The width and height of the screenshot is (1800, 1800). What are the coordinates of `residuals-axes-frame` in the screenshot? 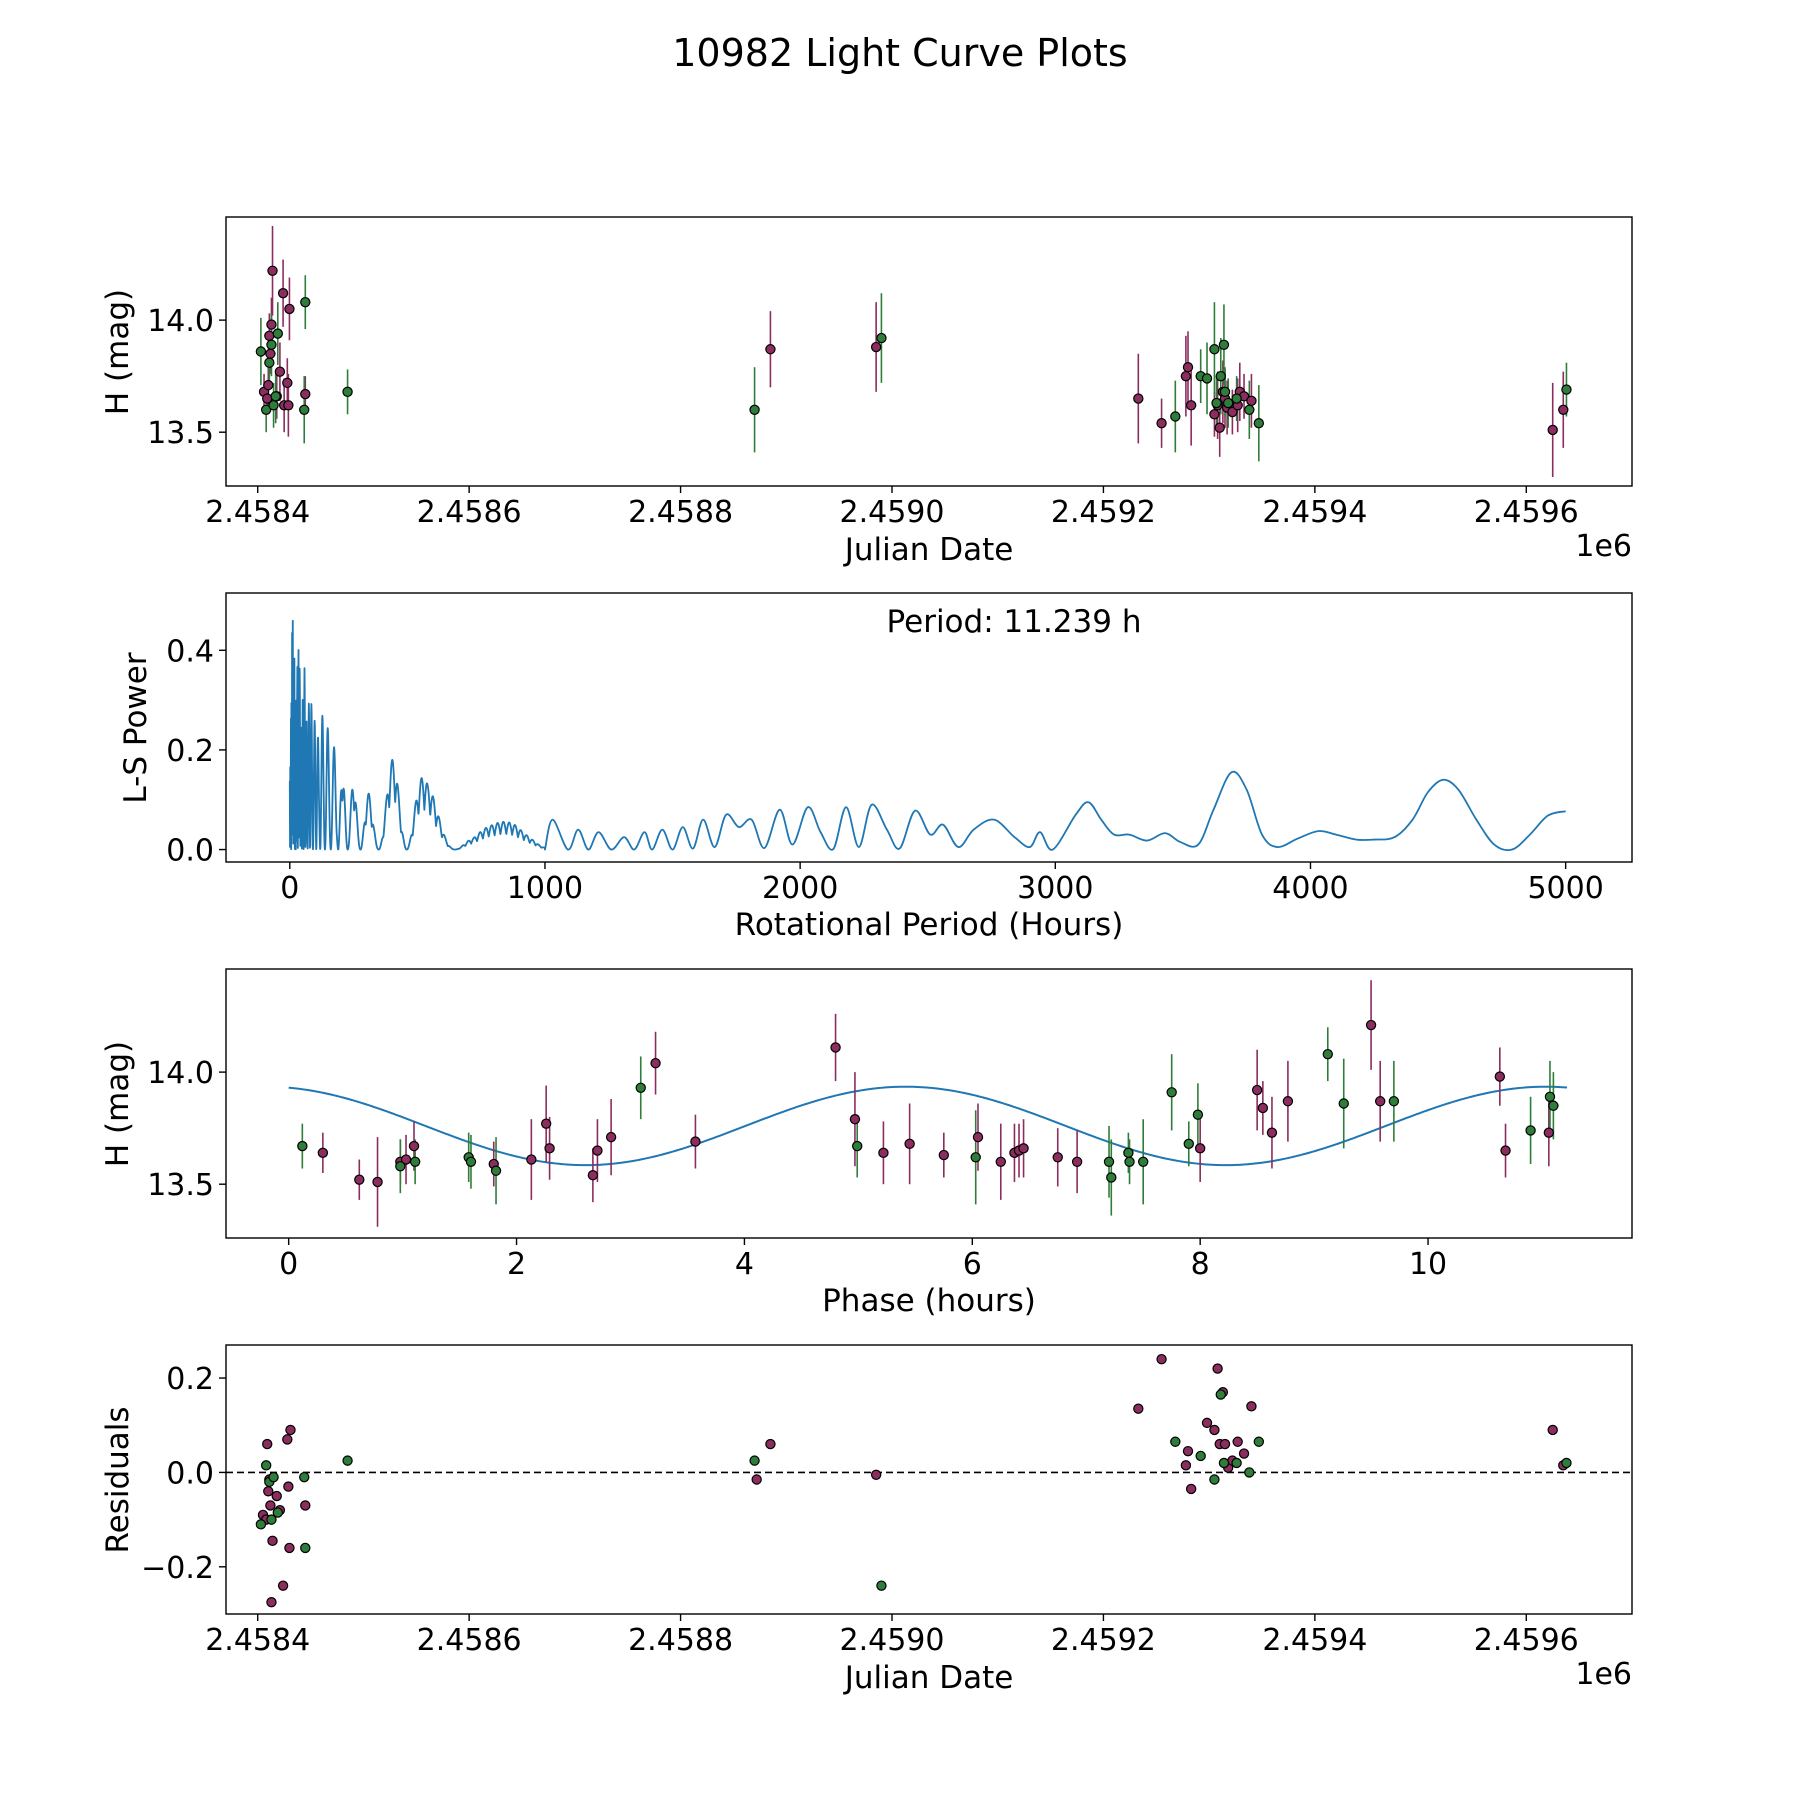 It's located at (929, 1479).